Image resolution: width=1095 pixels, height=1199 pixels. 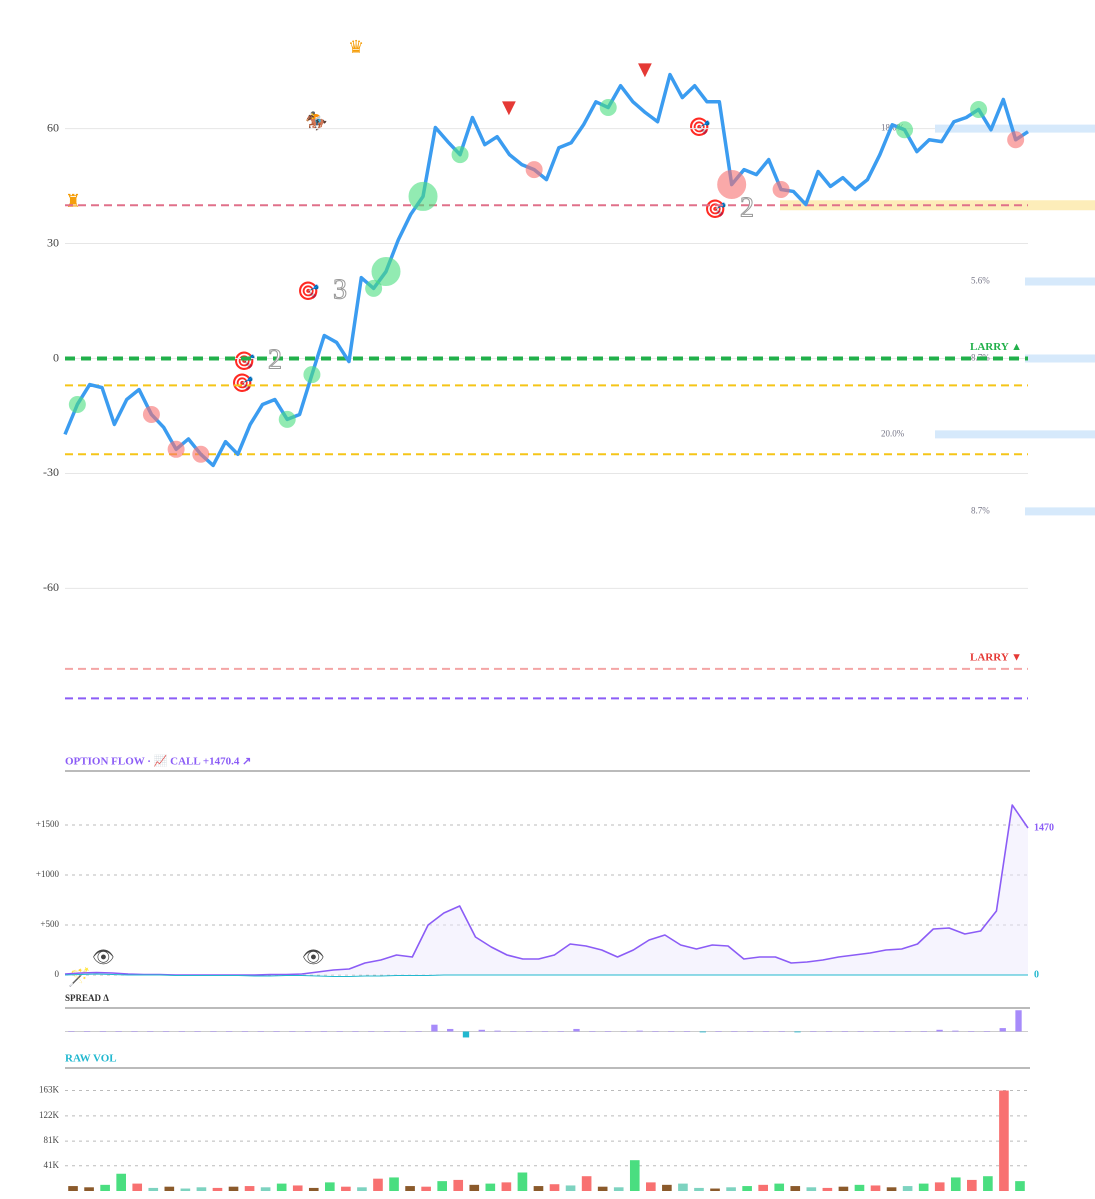 What do you see at coordinates (73, 201) in the screenshot?
I see `icon: ♜` at bounding box center [73, 201].